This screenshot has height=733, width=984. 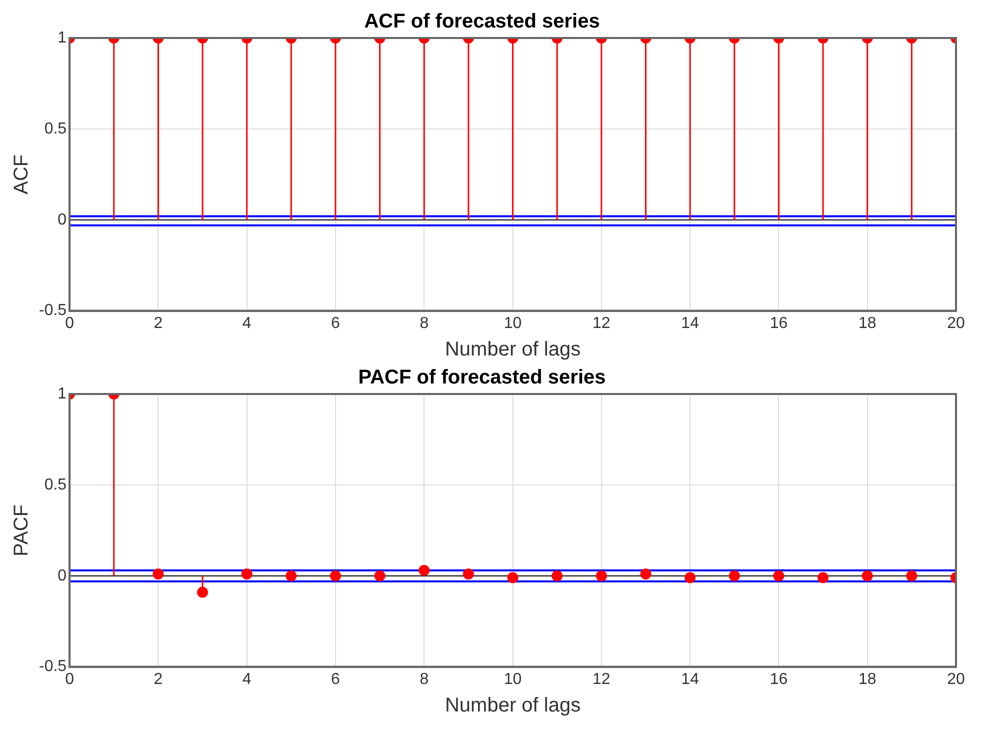 What do you see at coordinates (21, 530) in the screenshot?
I see `y-axis-title: PACF` at bounding box center [21, 530].